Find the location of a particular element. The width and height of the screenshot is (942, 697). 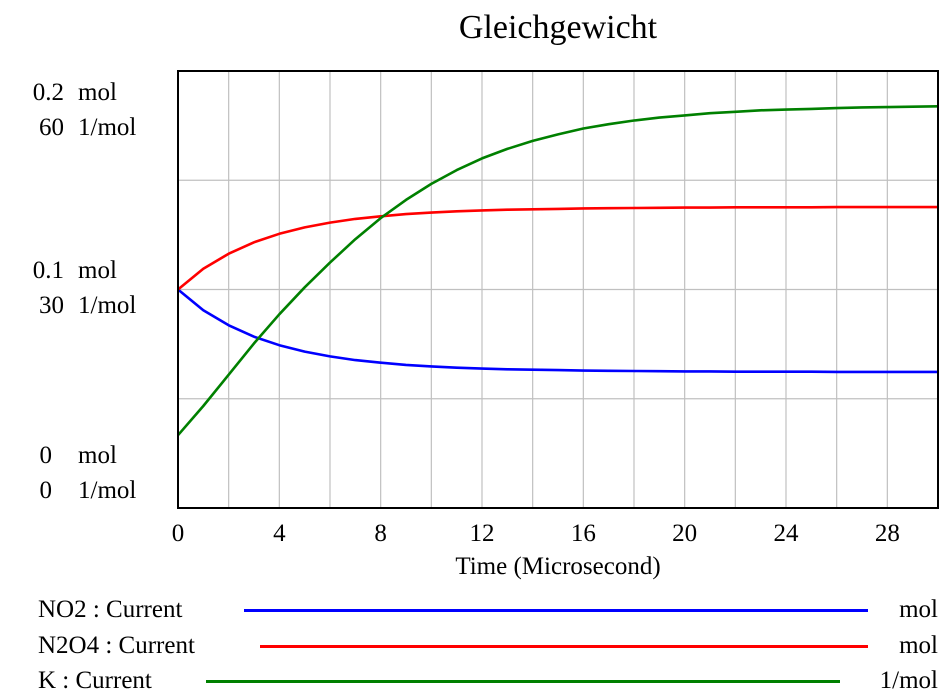

y-axis-label-mid-inv-mol: 30 1/mol is located at coordinates (80, 306).